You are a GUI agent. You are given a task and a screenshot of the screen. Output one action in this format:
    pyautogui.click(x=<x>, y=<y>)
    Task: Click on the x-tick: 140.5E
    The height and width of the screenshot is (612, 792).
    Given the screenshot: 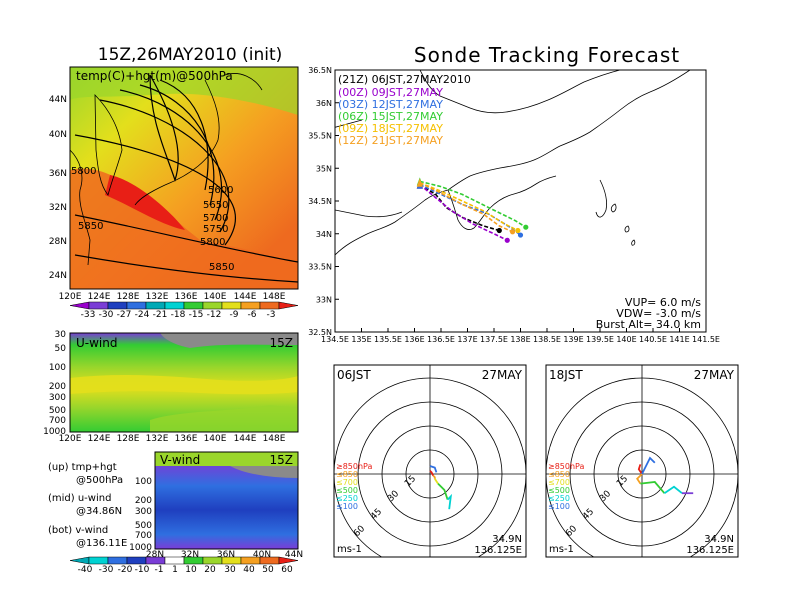 What is the action you would take?
    pyautogui.click(x=653, y=339)
    